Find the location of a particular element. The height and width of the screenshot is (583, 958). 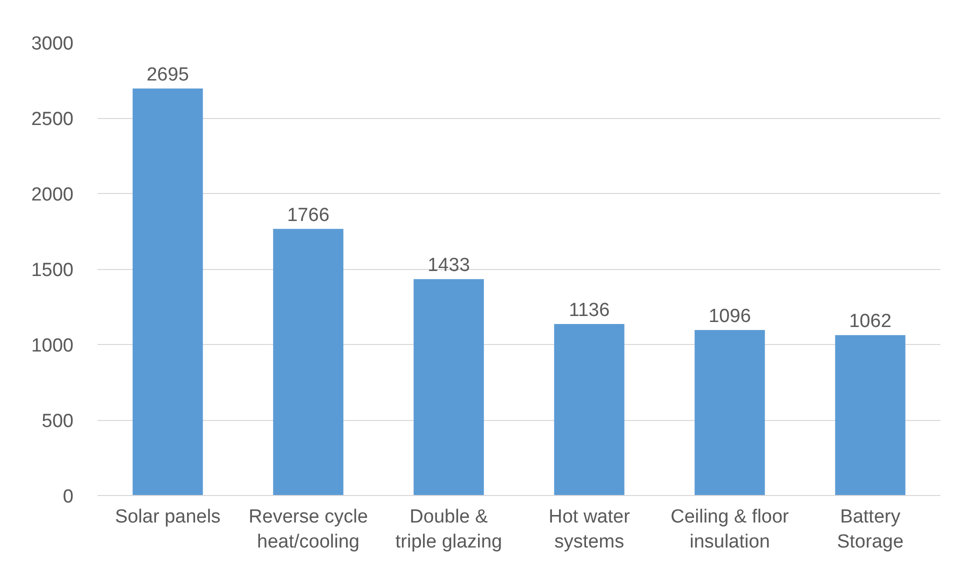

x-tick-label: Double & triple glazing is located at coordinates (448, 529).